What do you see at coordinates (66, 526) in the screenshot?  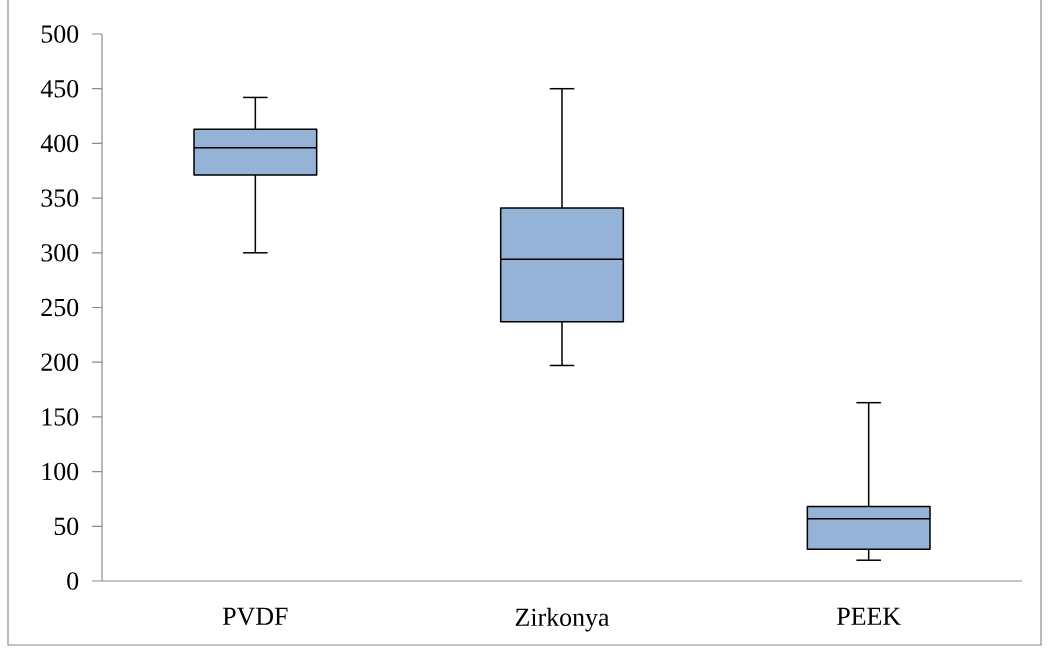 I see `y-tick-label: 50` at bounding box center [66, 526].